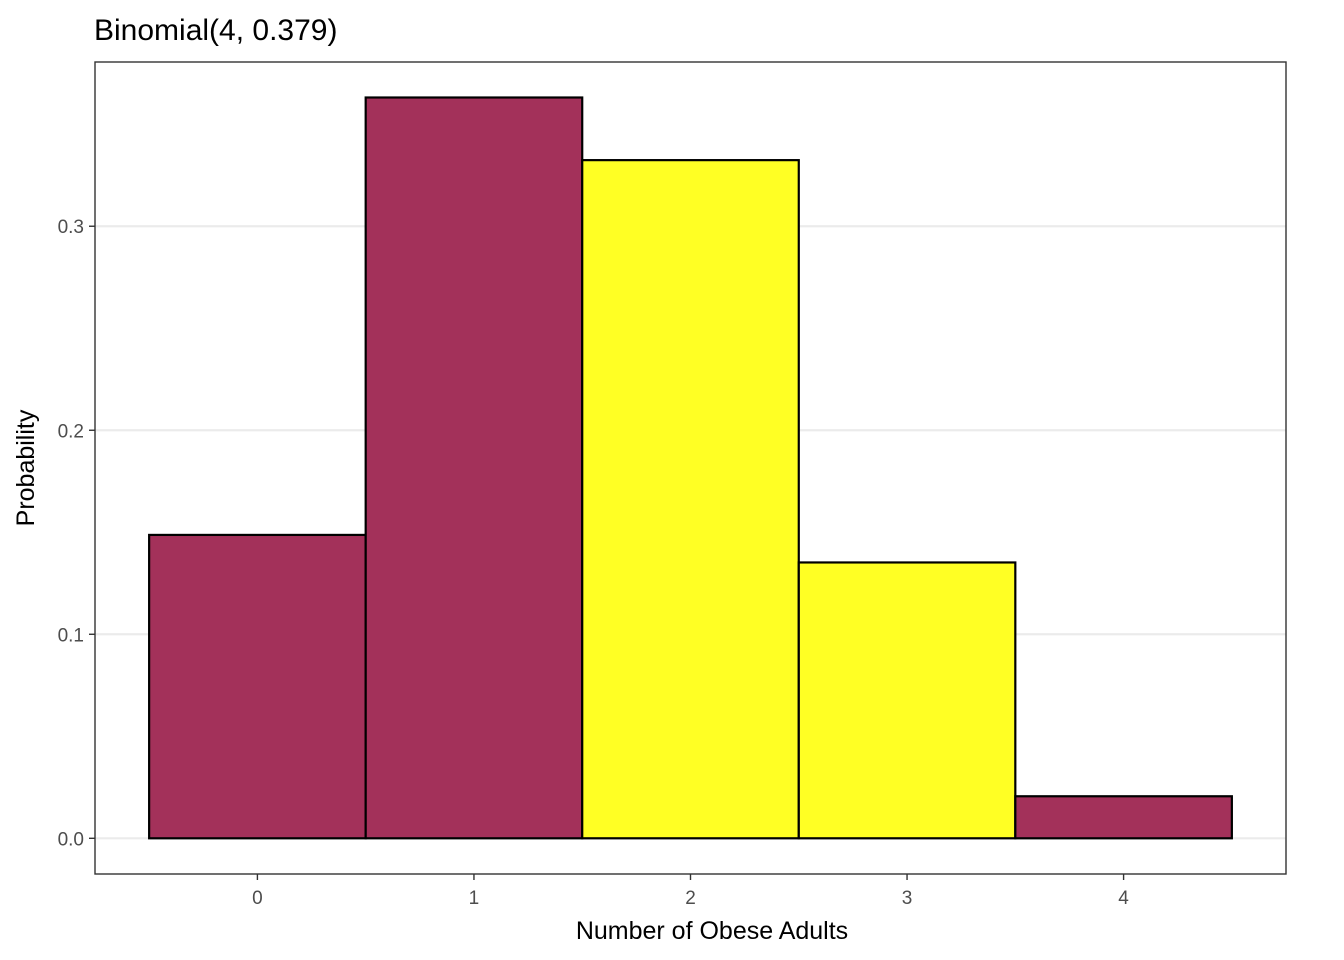  Describe the element at coordinates (71, 431) in the screenshot. I see `y-tick-label: 0.2` at that location.